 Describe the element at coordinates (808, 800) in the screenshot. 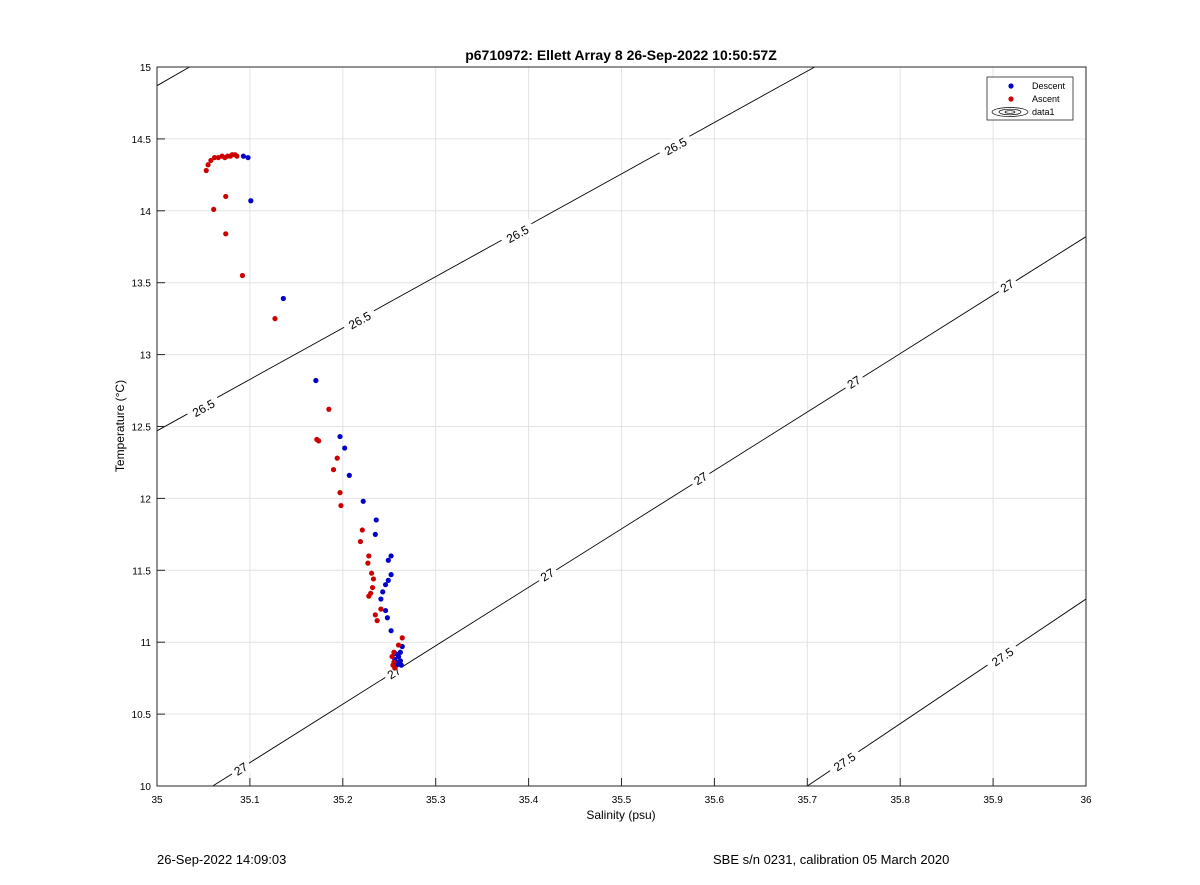

I see `x-tick-label: 35.7` at that location.